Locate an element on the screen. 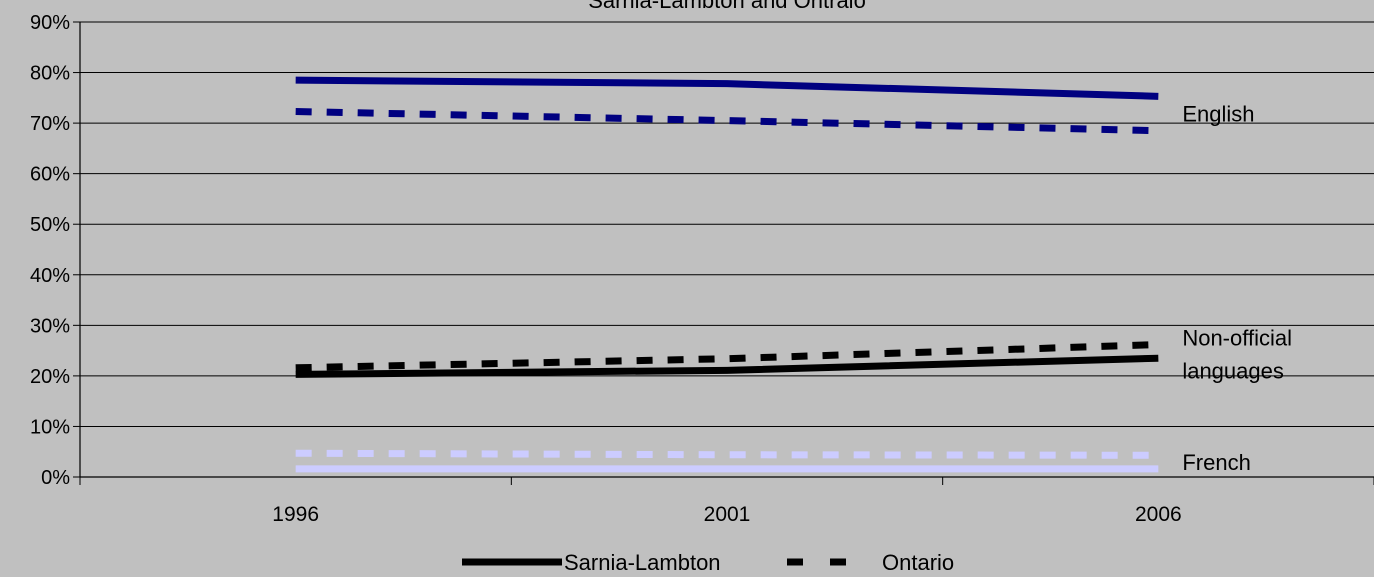 This screenshot has height=577, width=1374. annotation-french: French is located at coordinates (1216, 462).